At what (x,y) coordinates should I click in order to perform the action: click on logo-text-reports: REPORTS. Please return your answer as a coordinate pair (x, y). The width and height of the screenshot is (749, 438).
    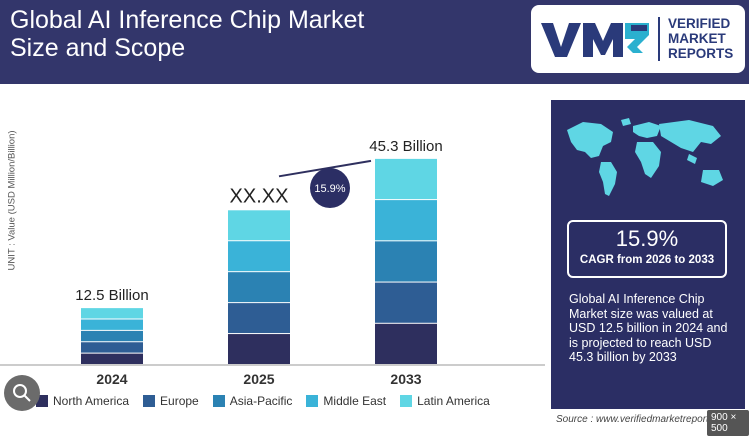
    Looking at the image, I should click on (701, 53).